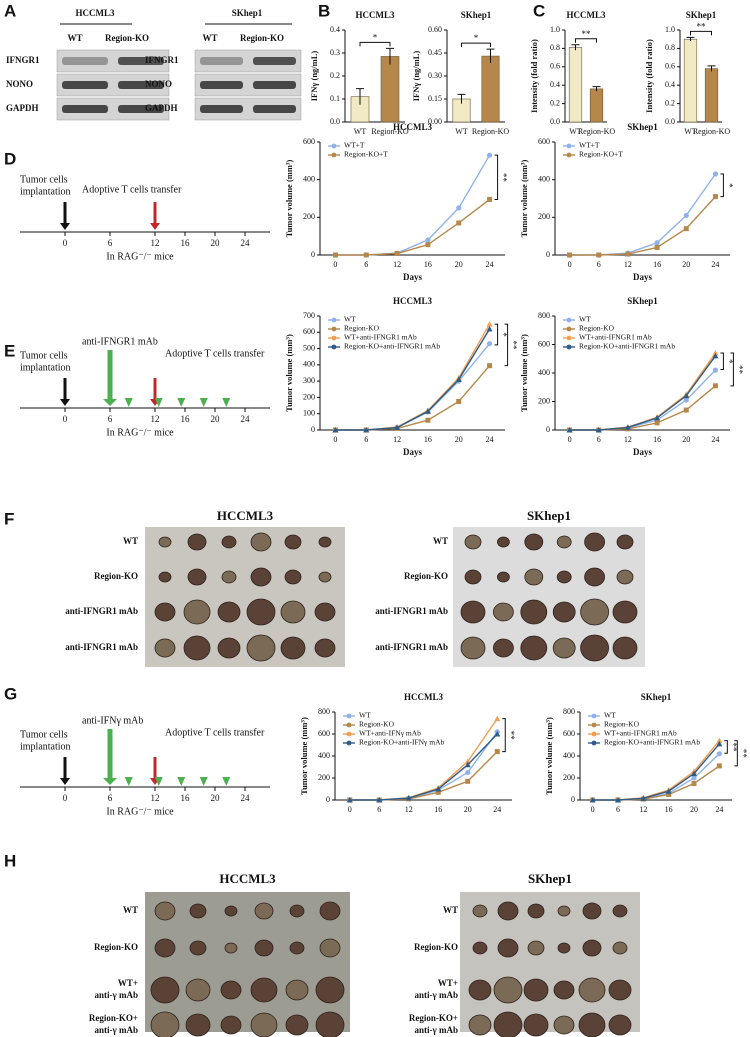  Describe the element at coordinates (642, 301) in the screenshot. I see `chart-title: SKhep1` at that location.